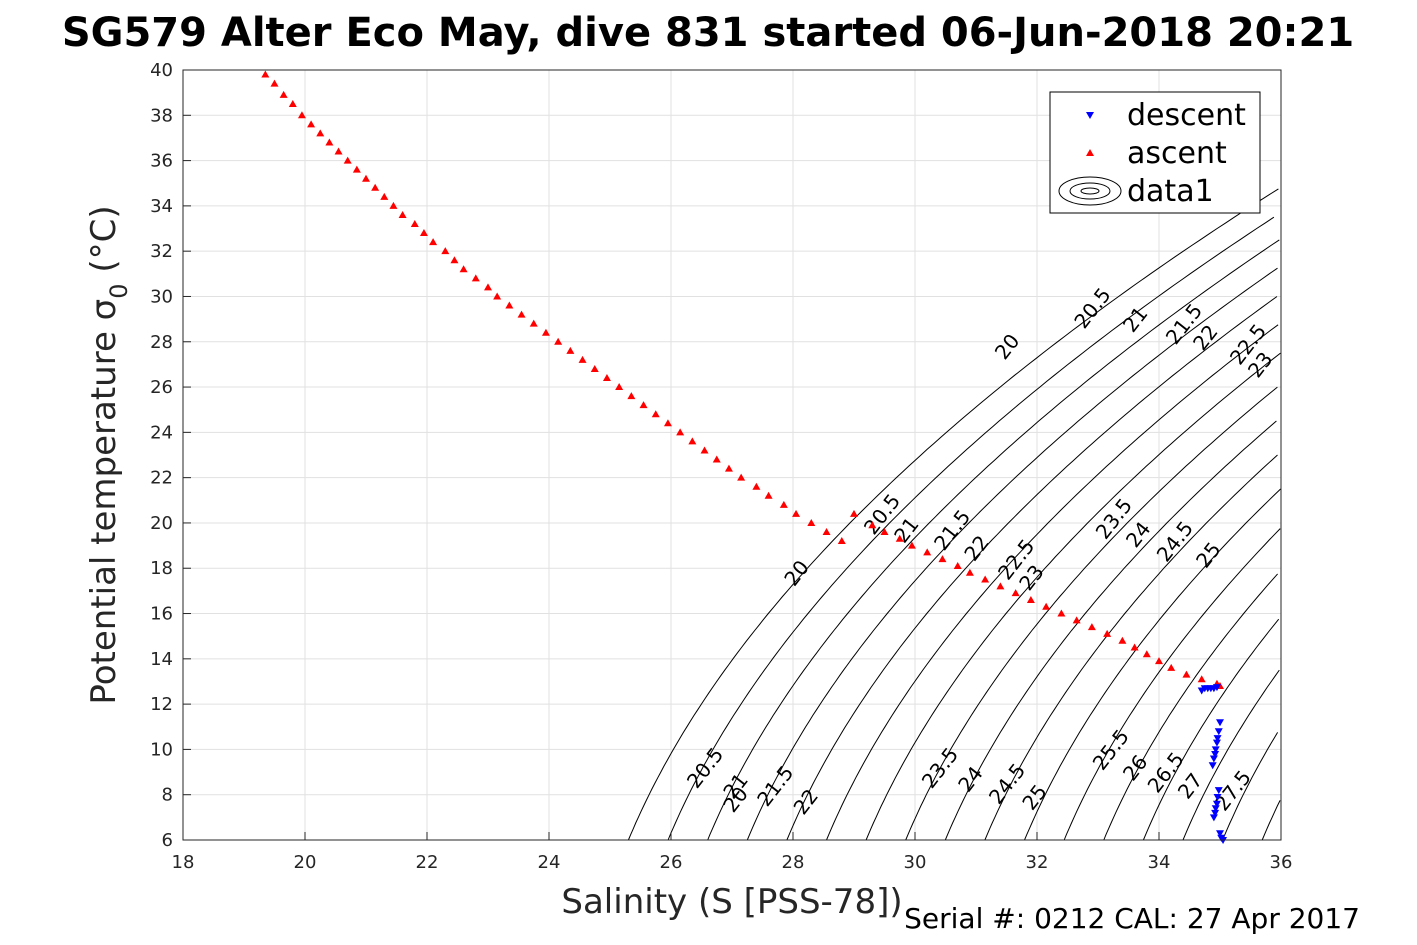 The height and width of the screenshot is (945, 1417). What do you see at coordinates (104, 502) in the screenshot?
I see `y-axis-label-main: Potential temperature σ` at bounding box center [104, 502].